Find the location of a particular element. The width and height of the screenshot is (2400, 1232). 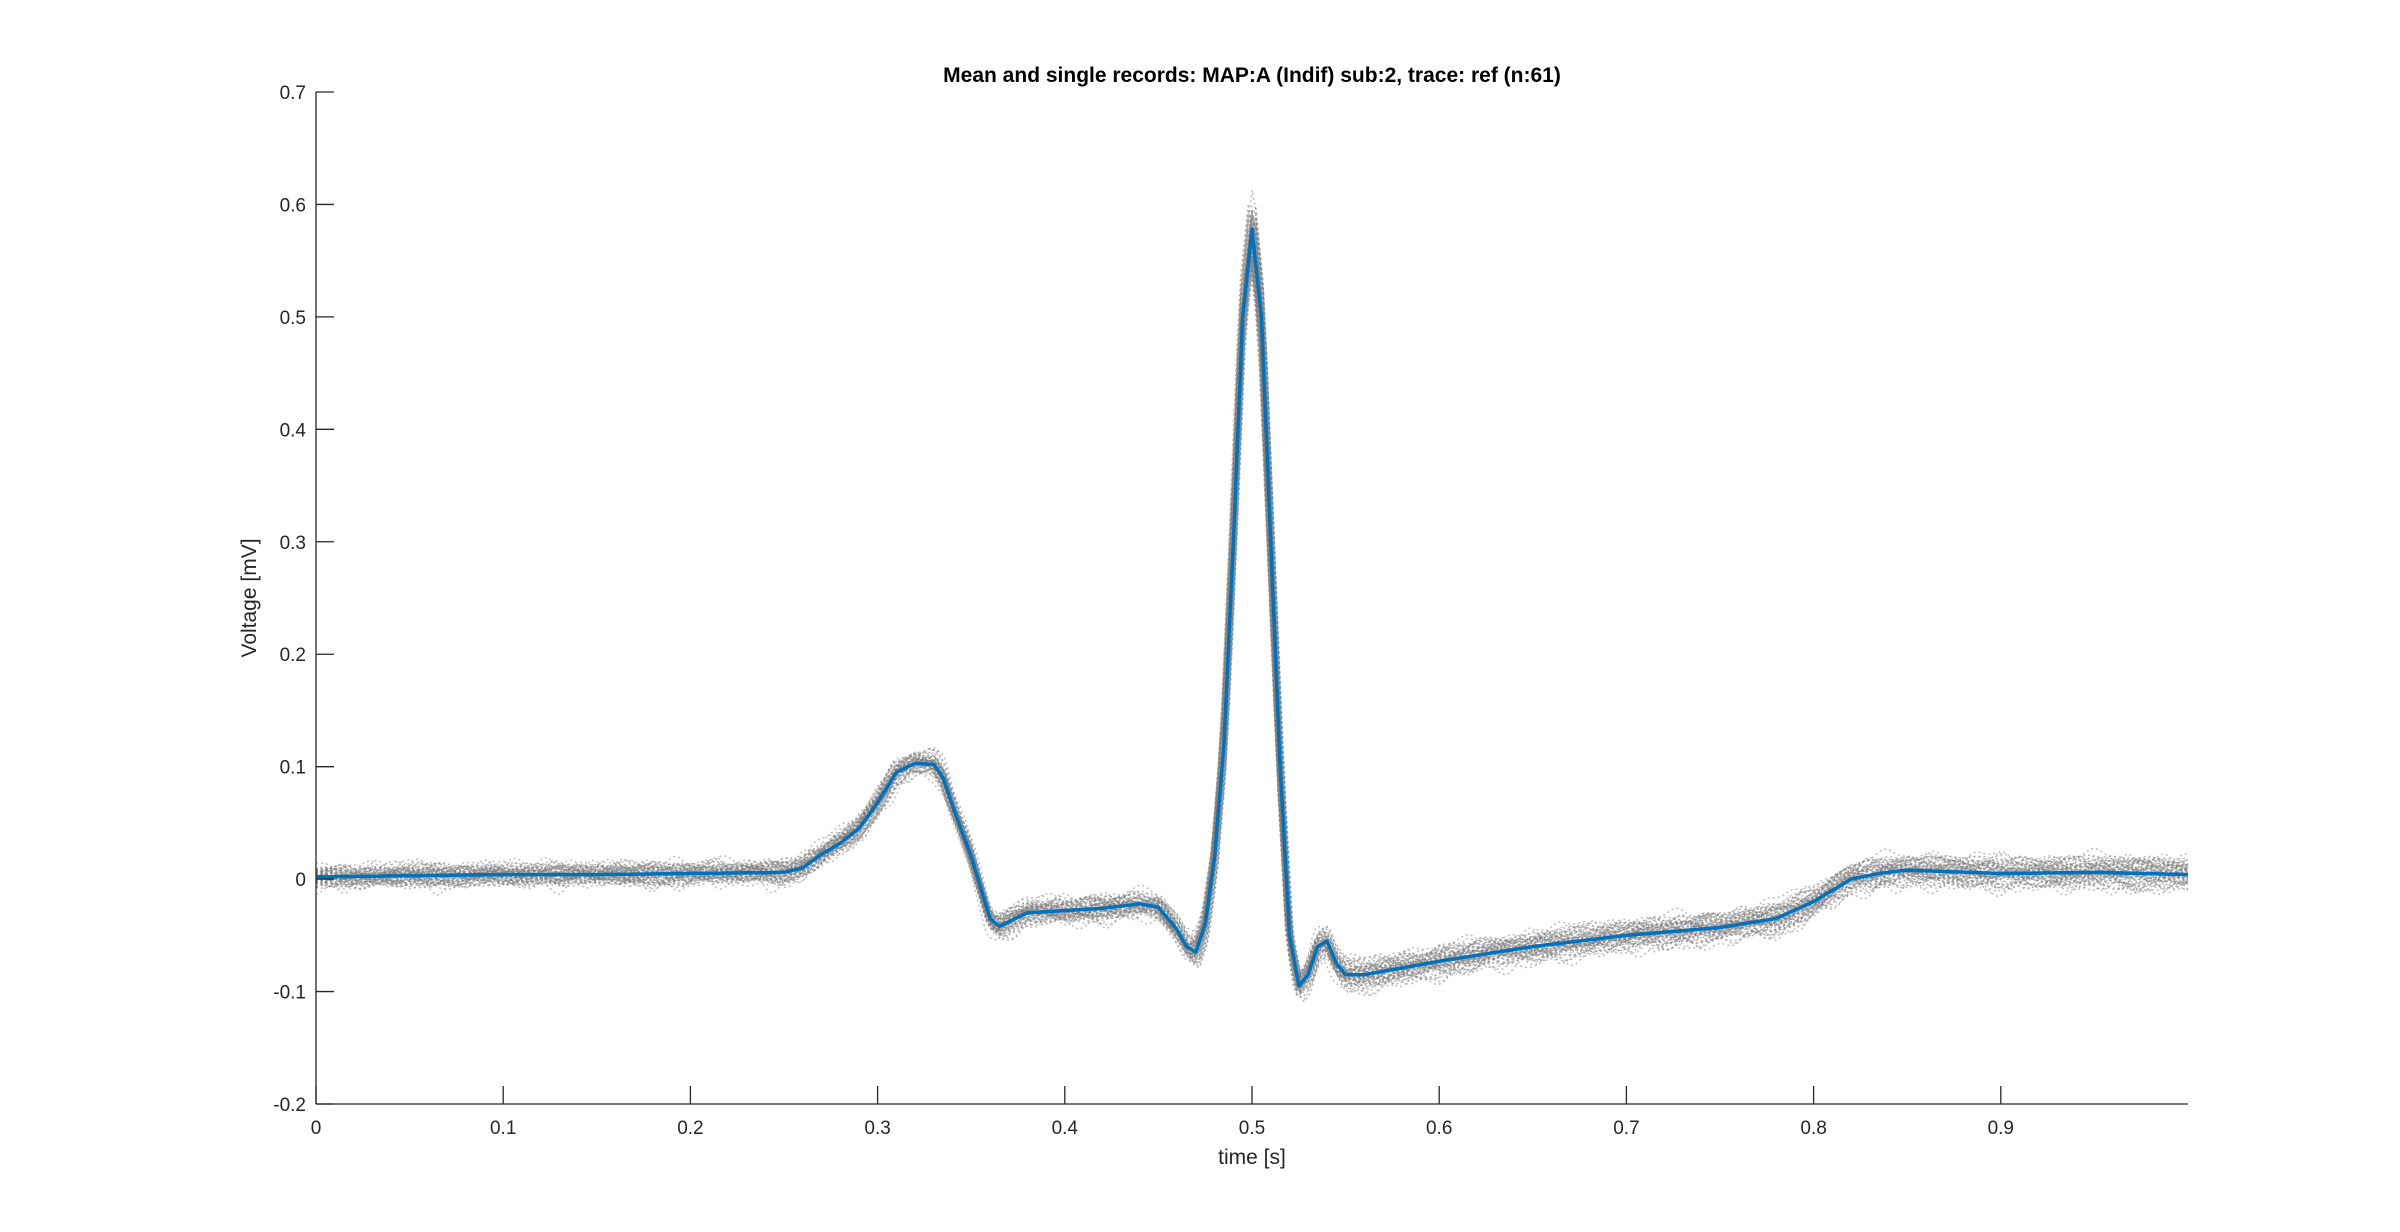

x-tick-label: 0.5 is located at coordinates (1252, 1128).